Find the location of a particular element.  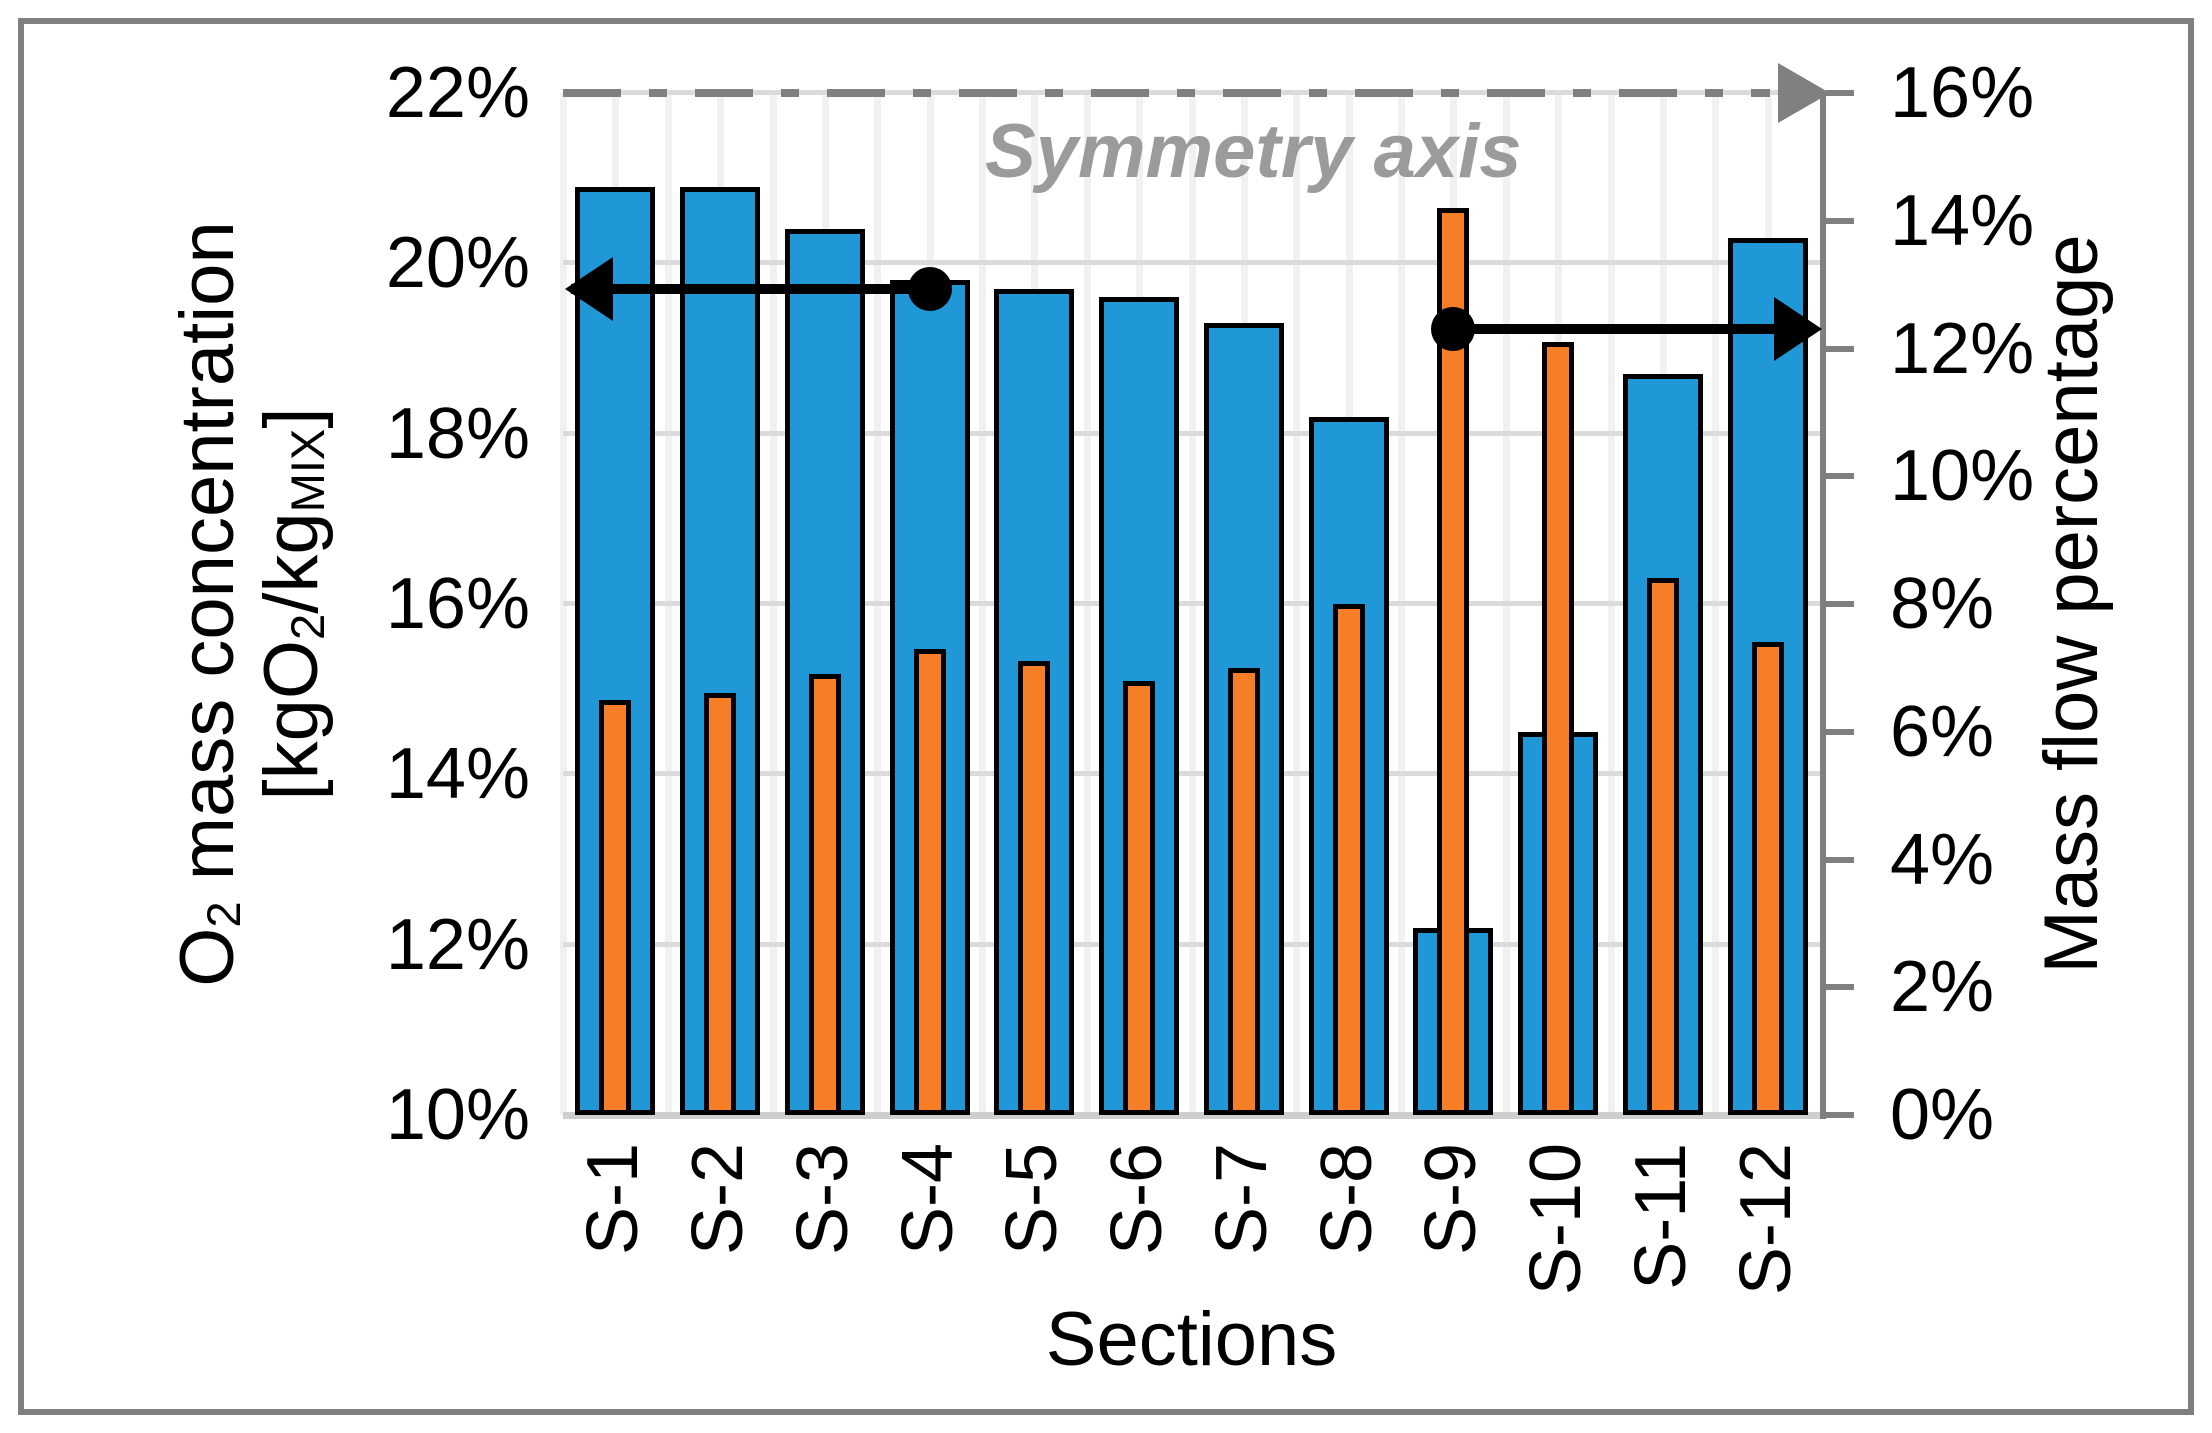

right-tick-label: 0% is located at coordinates (1942, 1115).